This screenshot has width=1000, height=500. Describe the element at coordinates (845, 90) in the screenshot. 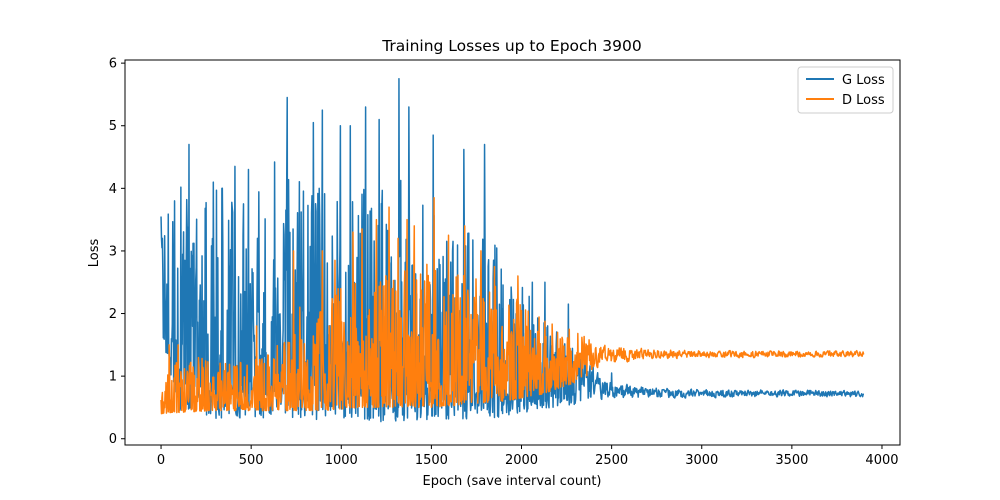

I see `legend: G Loss D Loss` at that location.